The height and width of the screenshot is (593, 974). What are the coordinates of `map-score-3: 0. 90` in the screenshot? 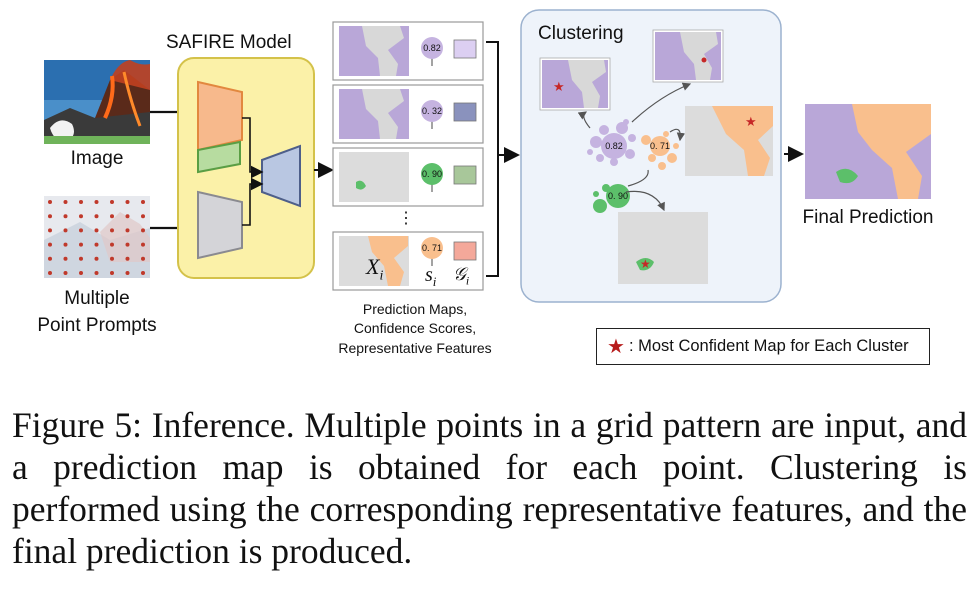 It's located at (432, 174).